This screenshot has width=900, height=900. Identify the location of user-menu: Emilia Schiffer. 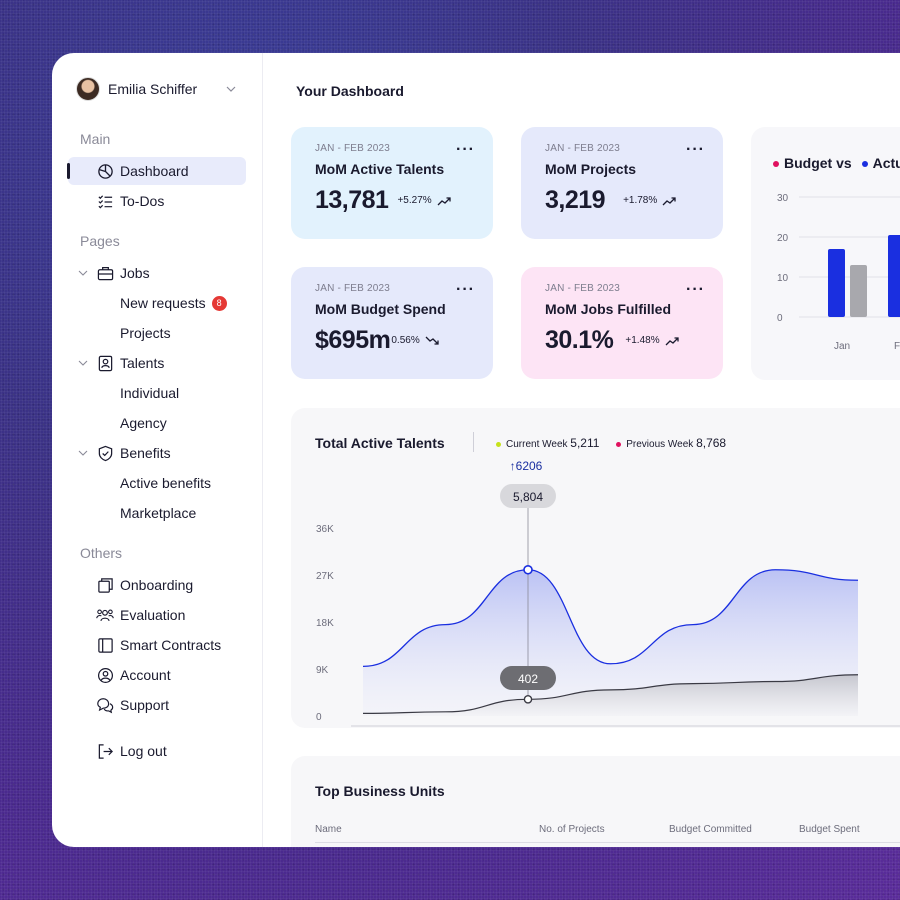
(157, 89).